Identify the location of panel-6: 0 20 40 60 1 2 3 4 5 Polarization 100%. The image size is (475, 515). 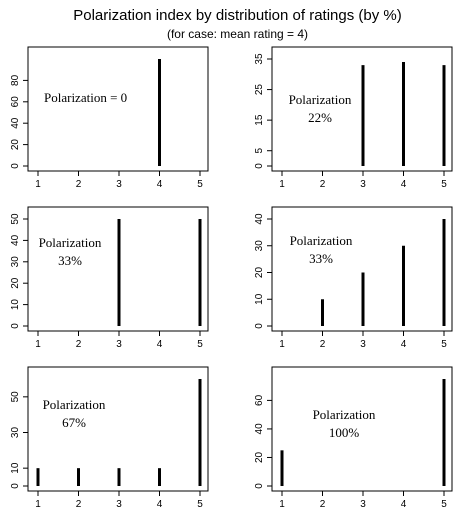
(353, 438).